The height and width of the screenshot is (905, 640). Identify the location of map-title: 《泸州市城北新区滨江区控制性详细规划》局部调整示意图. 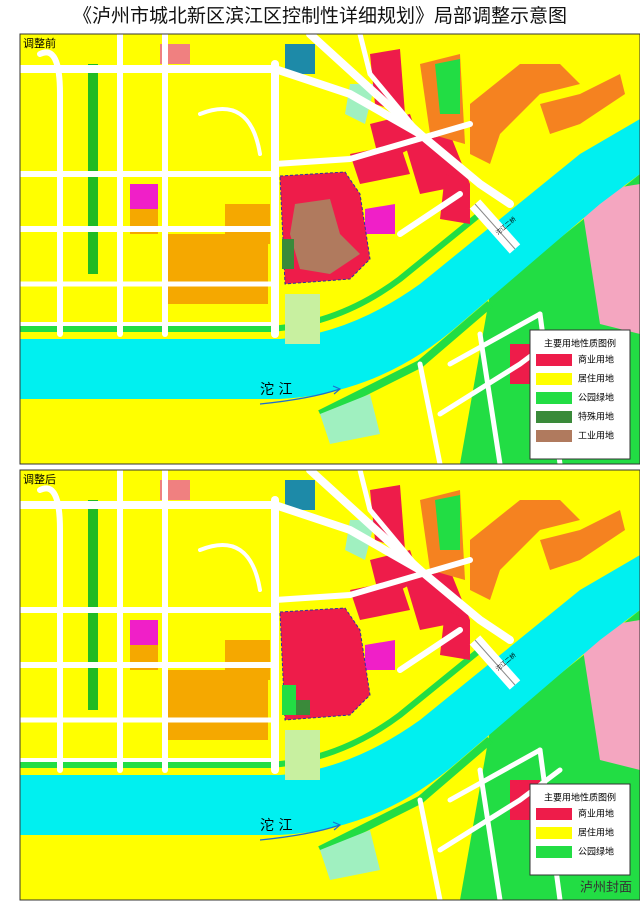
(320, 16).